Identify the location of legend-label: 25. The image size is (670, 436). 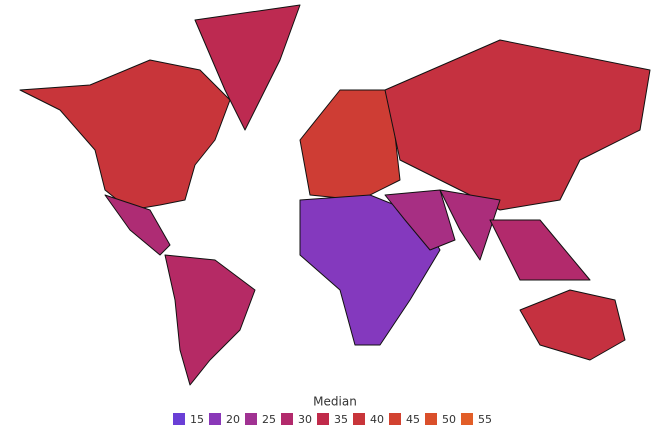
(269, 419).